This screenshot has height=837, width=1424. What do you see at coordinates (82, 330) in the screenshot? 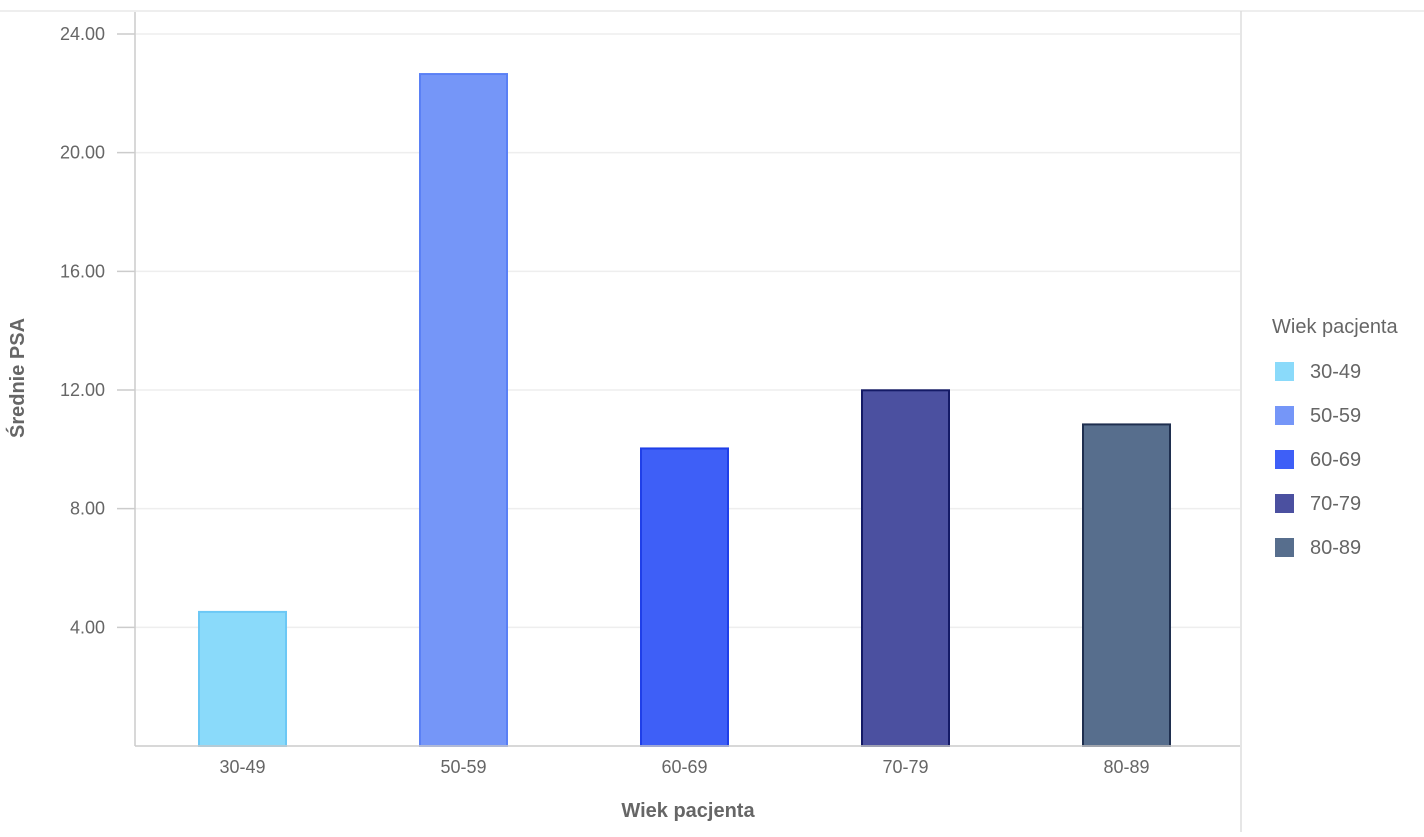
I see `y-tick-labels: 4.00 8.00 12.00 16.00 20.00 24.00` at bounding box center [82, 330].